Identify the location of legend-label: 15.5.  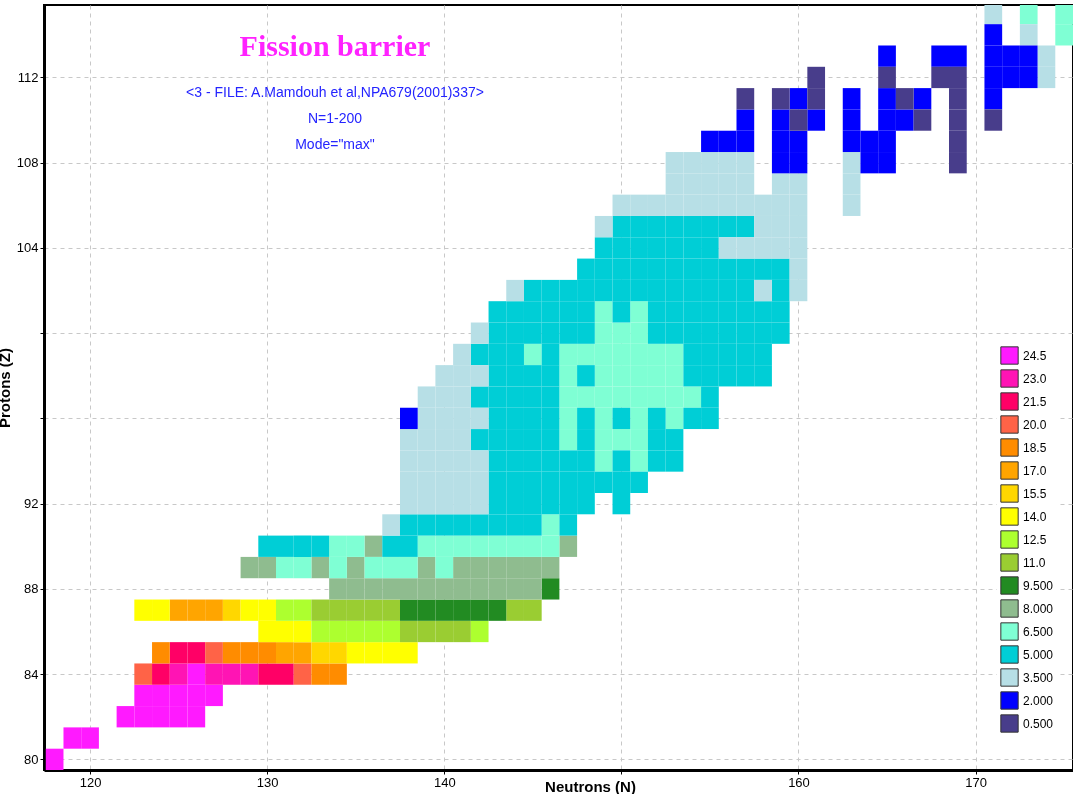
(1035, 493).